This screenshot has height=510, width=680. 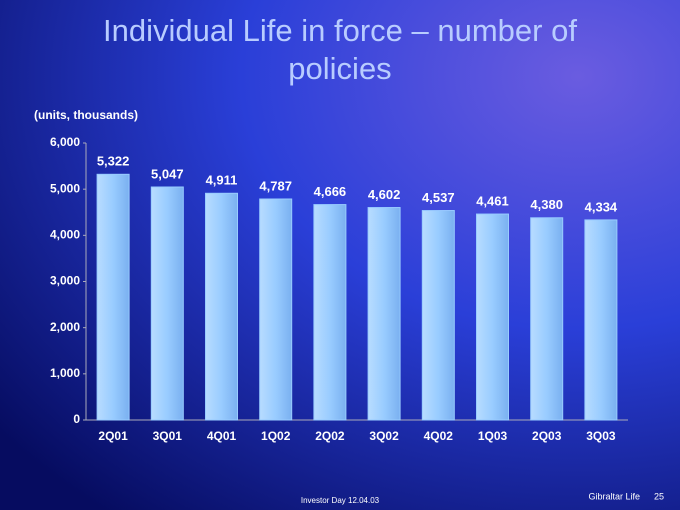 I want to click on x-tick-label: 2Q02, so click(x=330, y=436).